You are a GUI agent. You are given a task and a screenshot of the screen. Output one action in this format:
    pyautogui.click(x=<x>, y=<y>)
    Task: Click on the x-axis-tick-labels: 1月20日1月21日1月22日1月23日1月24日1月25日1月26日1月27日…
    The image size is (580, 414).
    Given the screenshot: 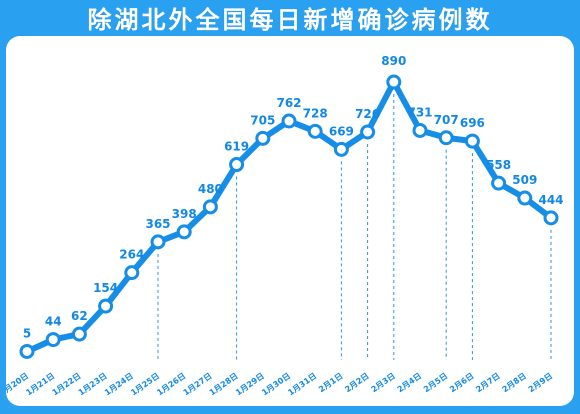 What is the action you would take?
    pyautogui.click(x=280, y=384)
    